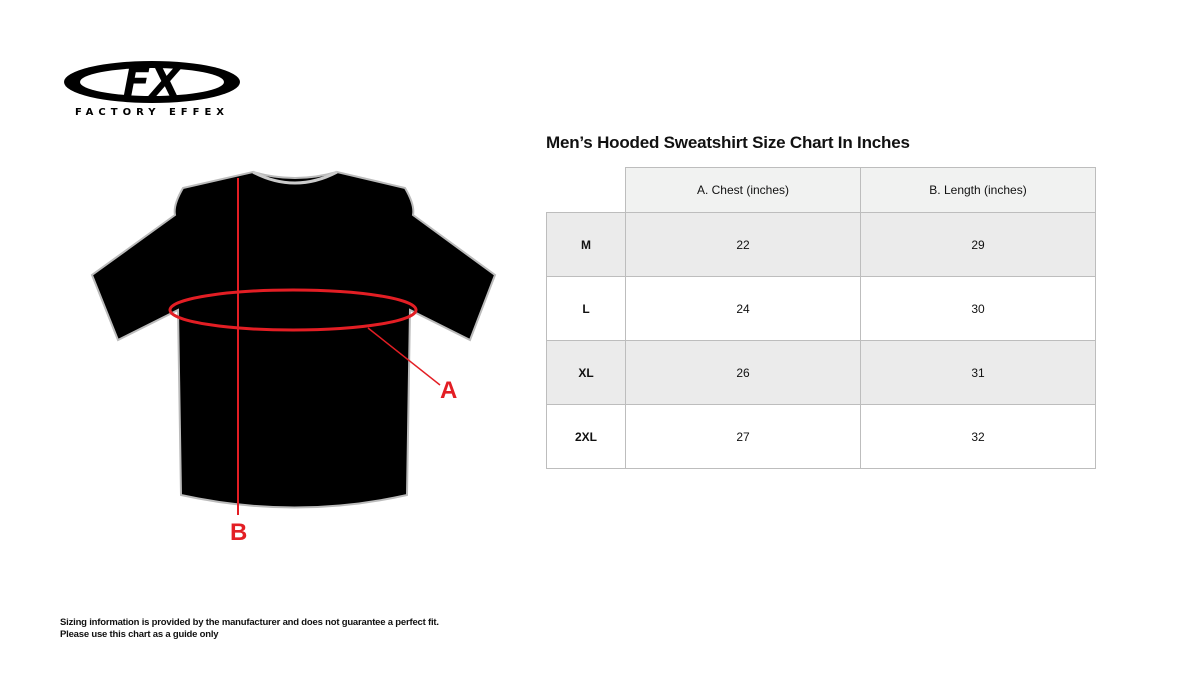  I want to click on factory-effex-logo: FX FACTORY EFFEX, so click(152, 89).